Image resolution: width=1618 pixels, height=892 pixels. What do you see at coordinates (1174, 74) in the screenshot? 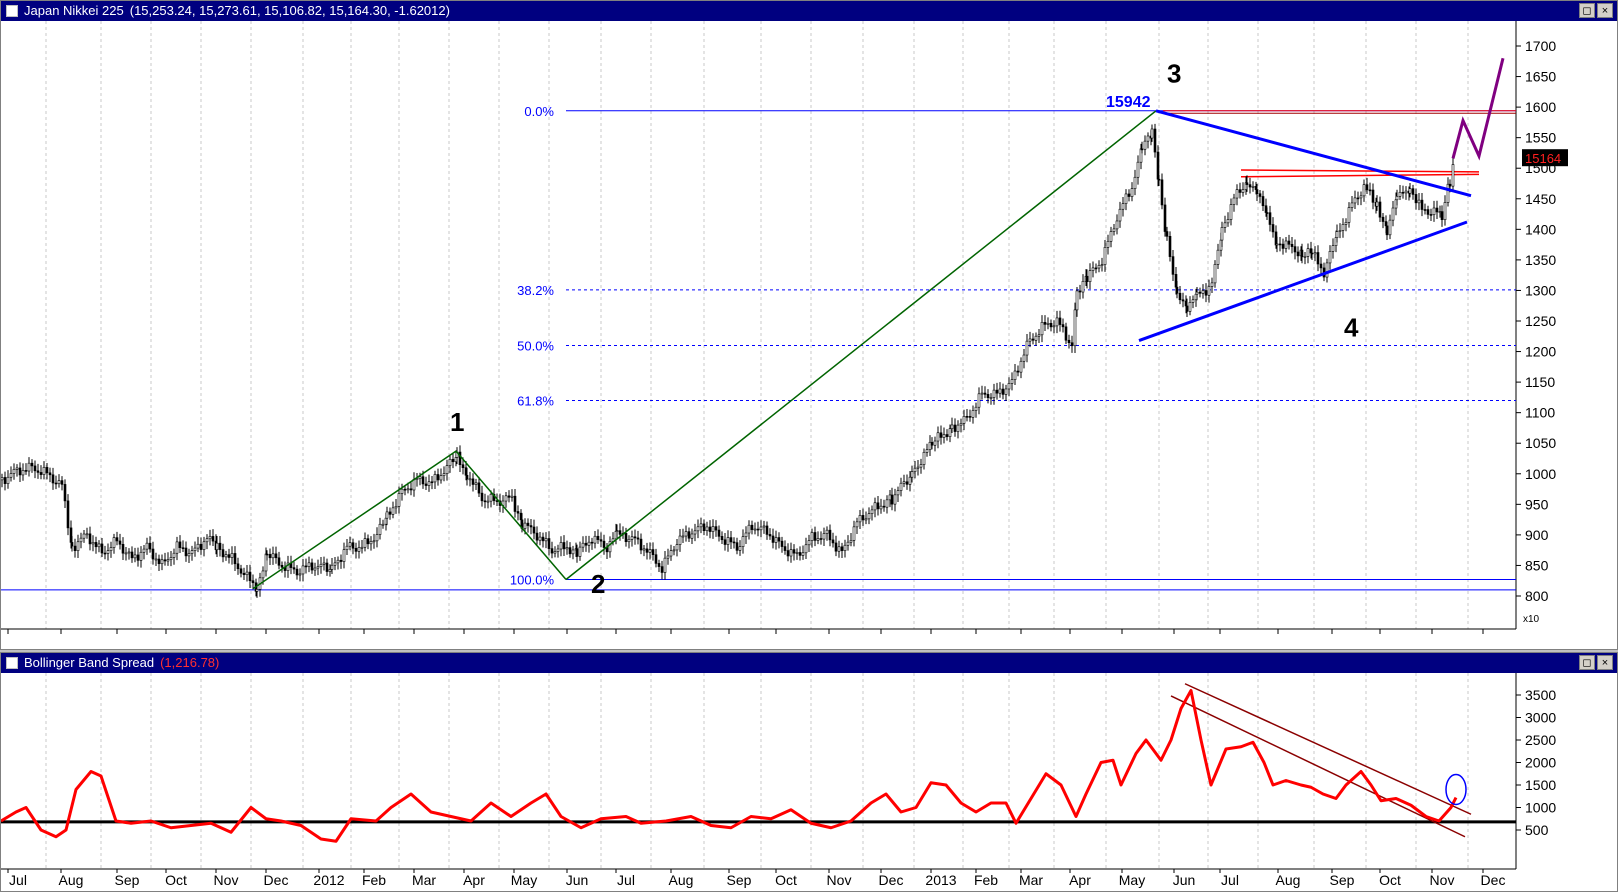
I see `wave-label: 3` at bounding box center [1174, 74].